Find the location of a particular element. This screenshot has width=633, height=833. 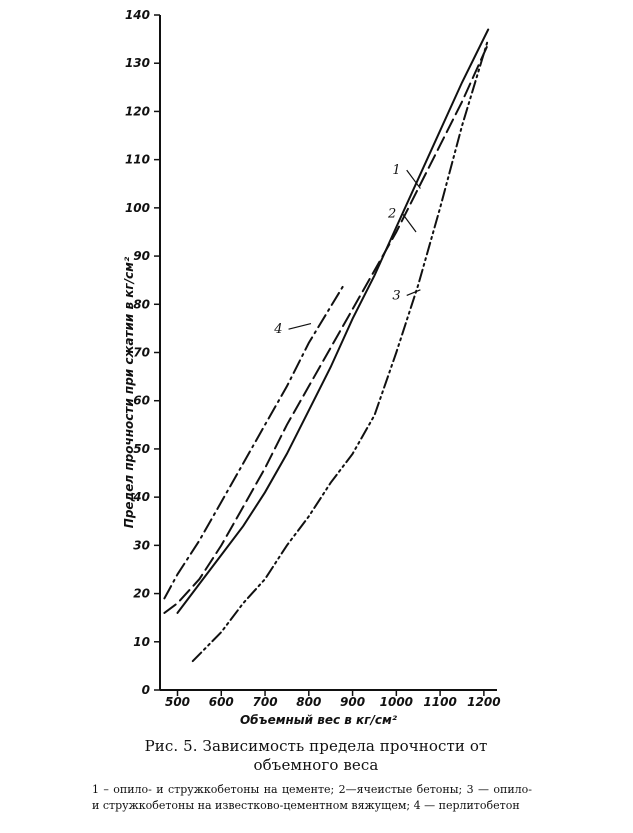

x-tick-label: 900 is located at coordinates (352, 702).